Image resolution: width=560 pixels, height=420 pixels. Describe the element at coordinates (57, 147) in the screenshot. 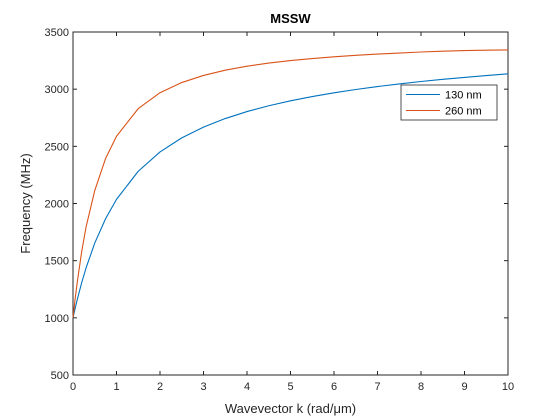

I see `y-tick-label: 2500` at that location.